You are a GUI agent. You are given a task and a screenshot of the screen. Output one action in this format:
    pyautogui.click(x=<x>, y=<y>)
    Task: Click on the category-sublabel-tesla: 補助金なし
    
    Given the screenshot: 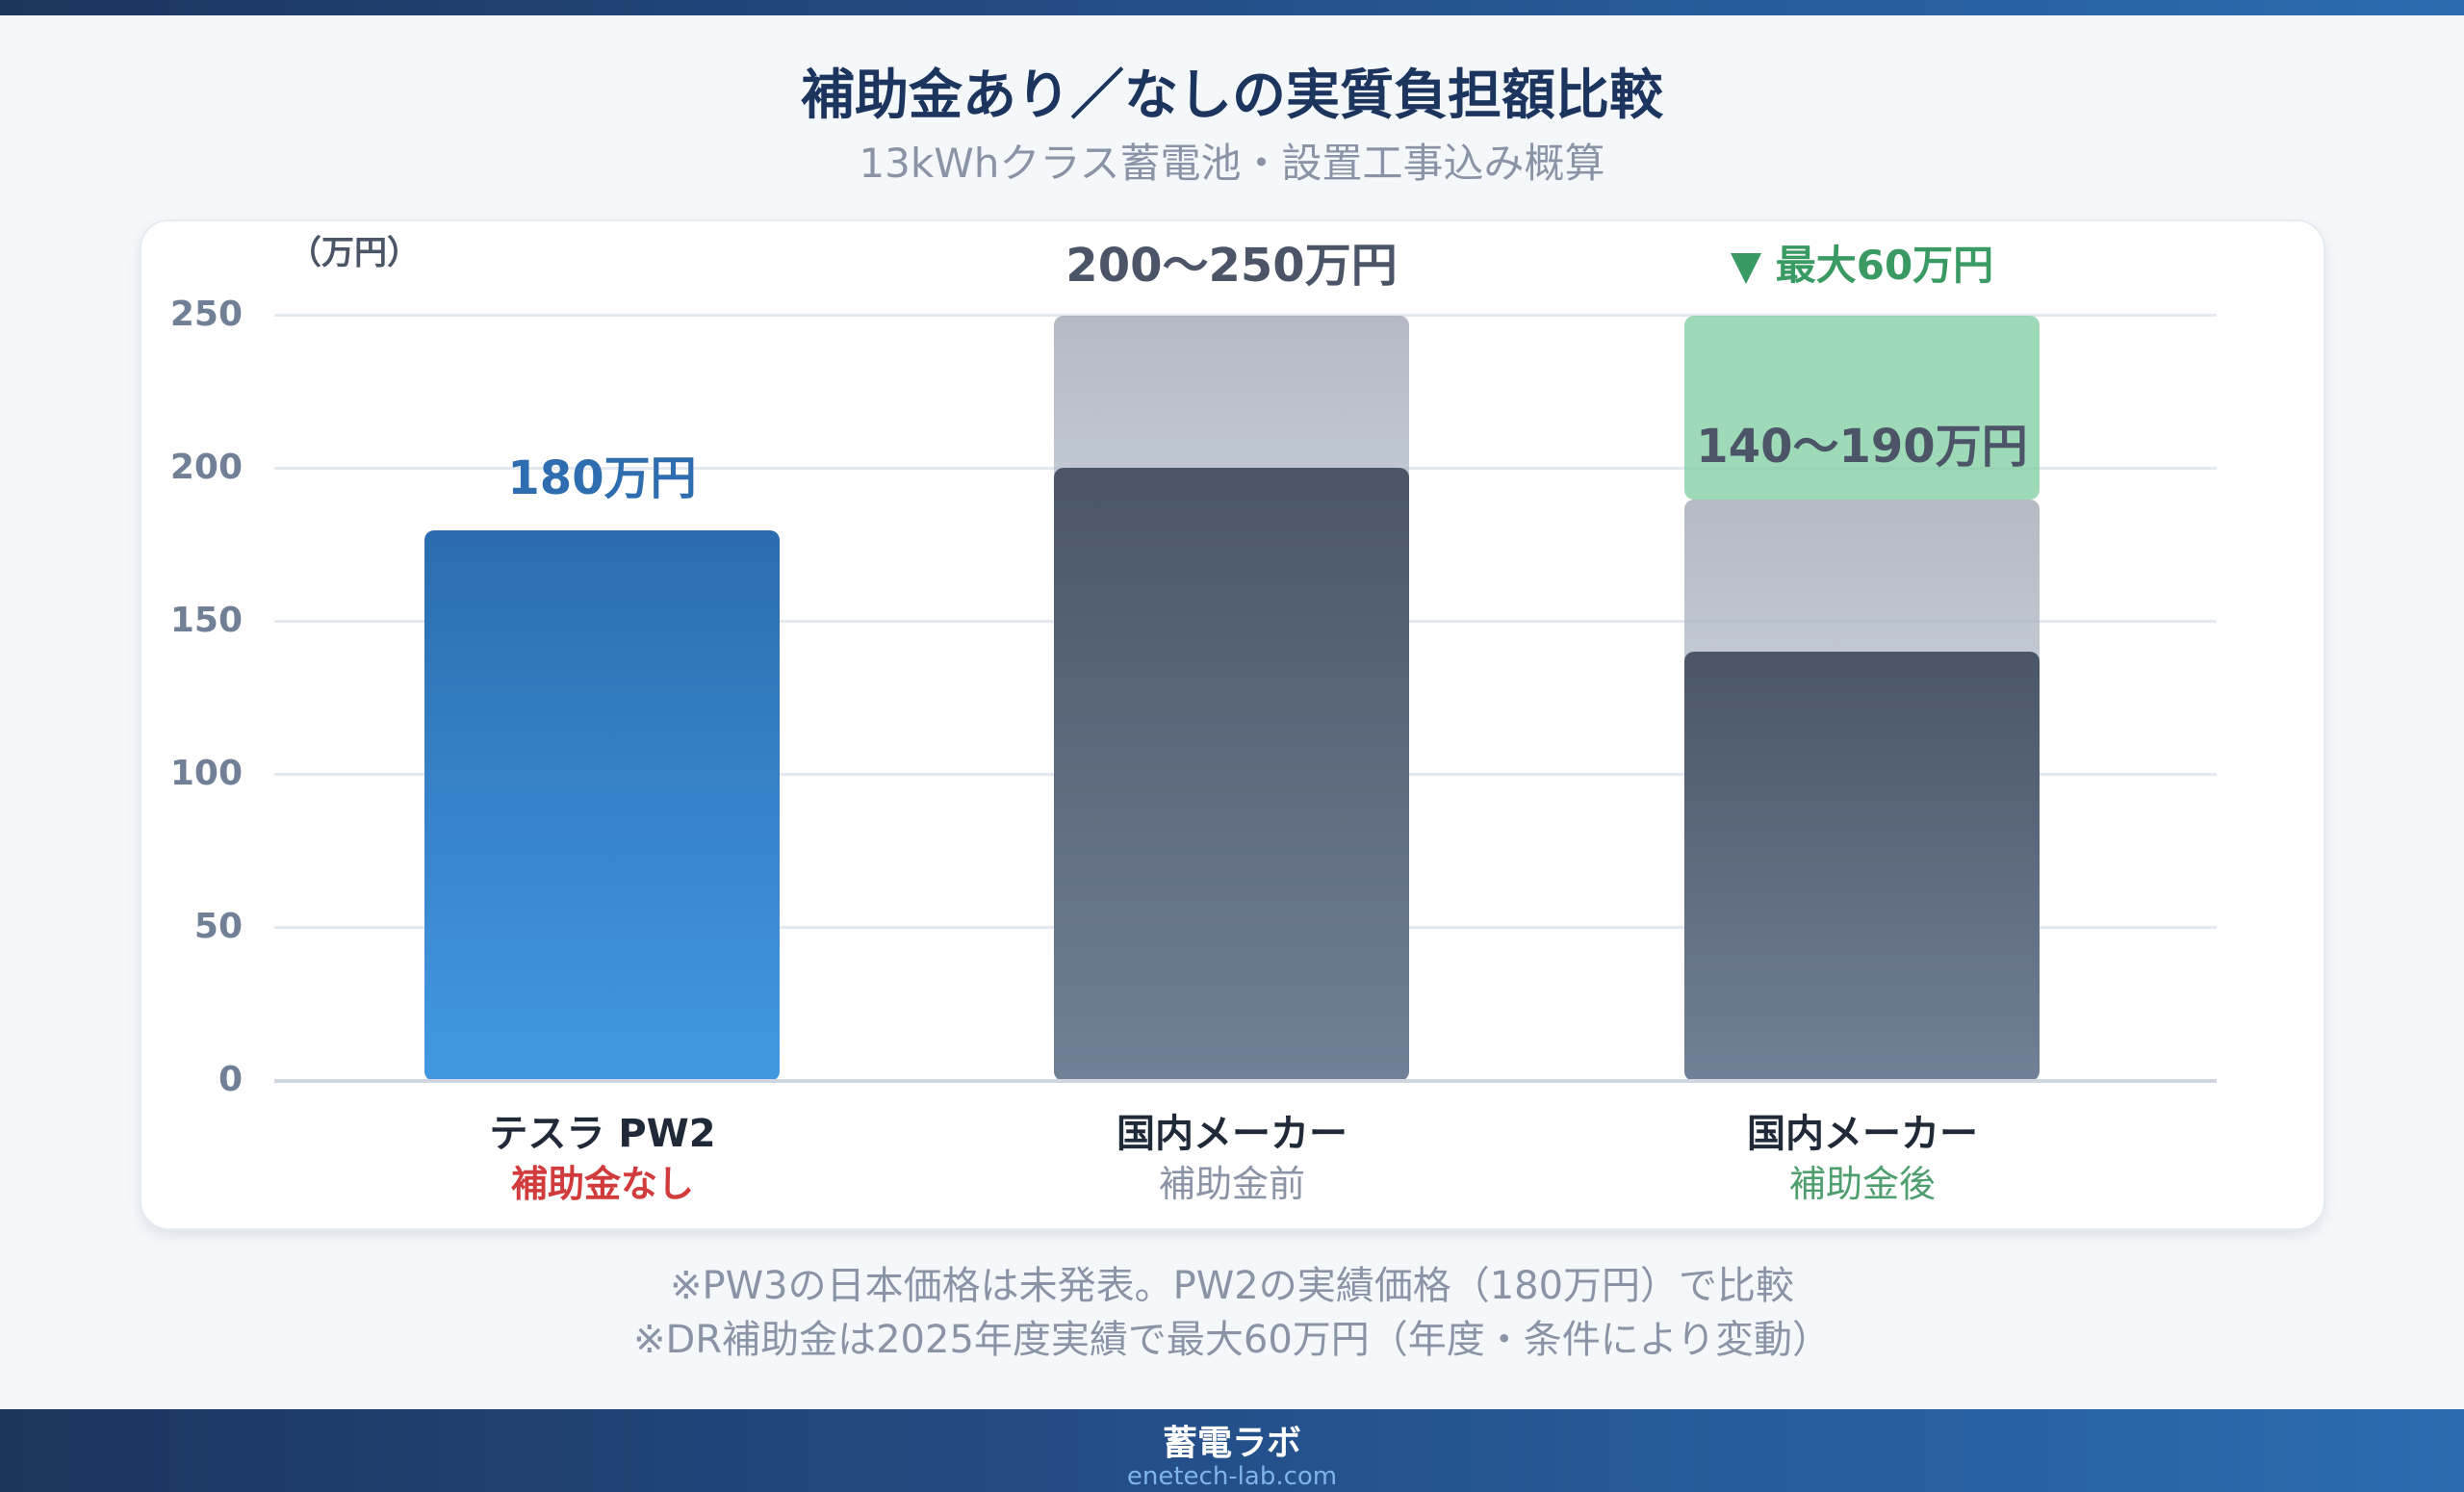 What is the action you would take?
    pyautogui.click(x=602, y=1184)
    